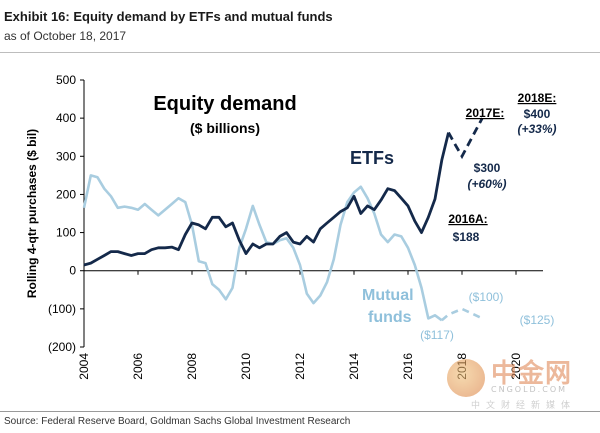  I want to click on annotation-2018e-label: 2018E:, so click(537, 98).